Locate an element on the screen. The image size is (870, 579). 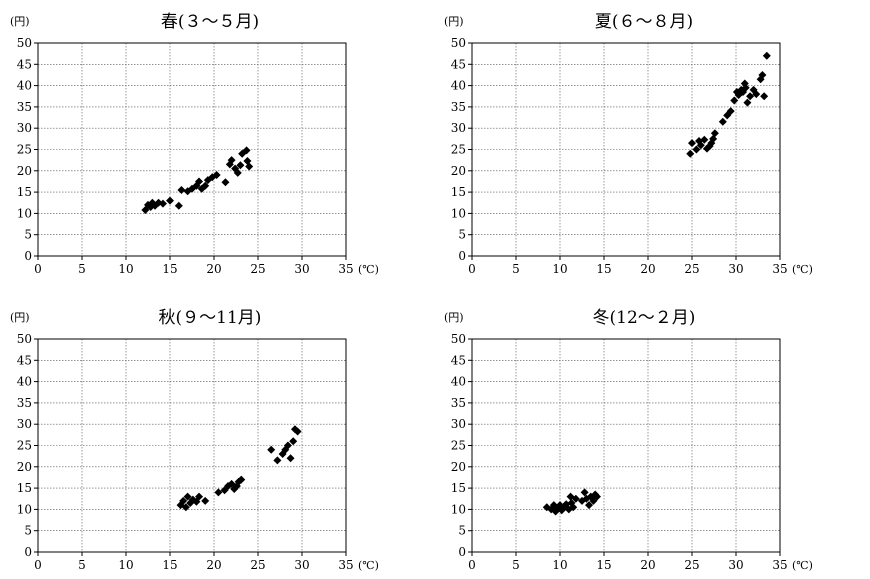
chart-title: 春(３～５月) is located at coordinates (210, 22).